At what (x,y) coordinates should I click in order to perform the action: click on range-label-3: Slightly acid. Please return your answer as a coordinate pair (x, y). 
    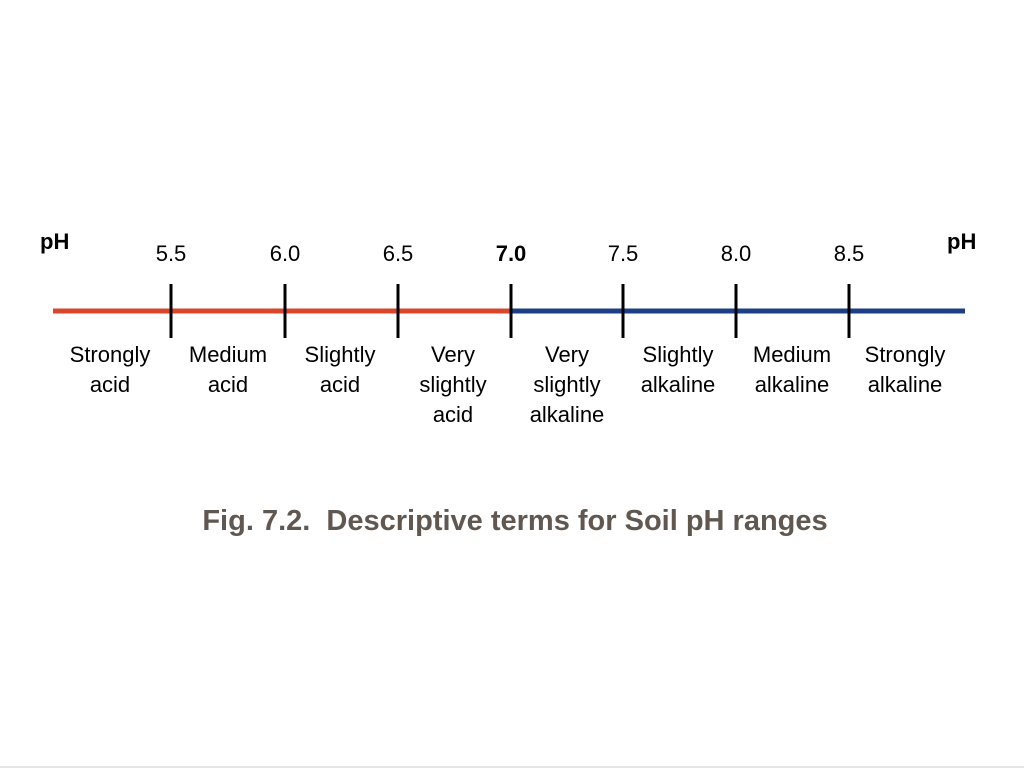
    Looking at the image, I should click on (340, 369).